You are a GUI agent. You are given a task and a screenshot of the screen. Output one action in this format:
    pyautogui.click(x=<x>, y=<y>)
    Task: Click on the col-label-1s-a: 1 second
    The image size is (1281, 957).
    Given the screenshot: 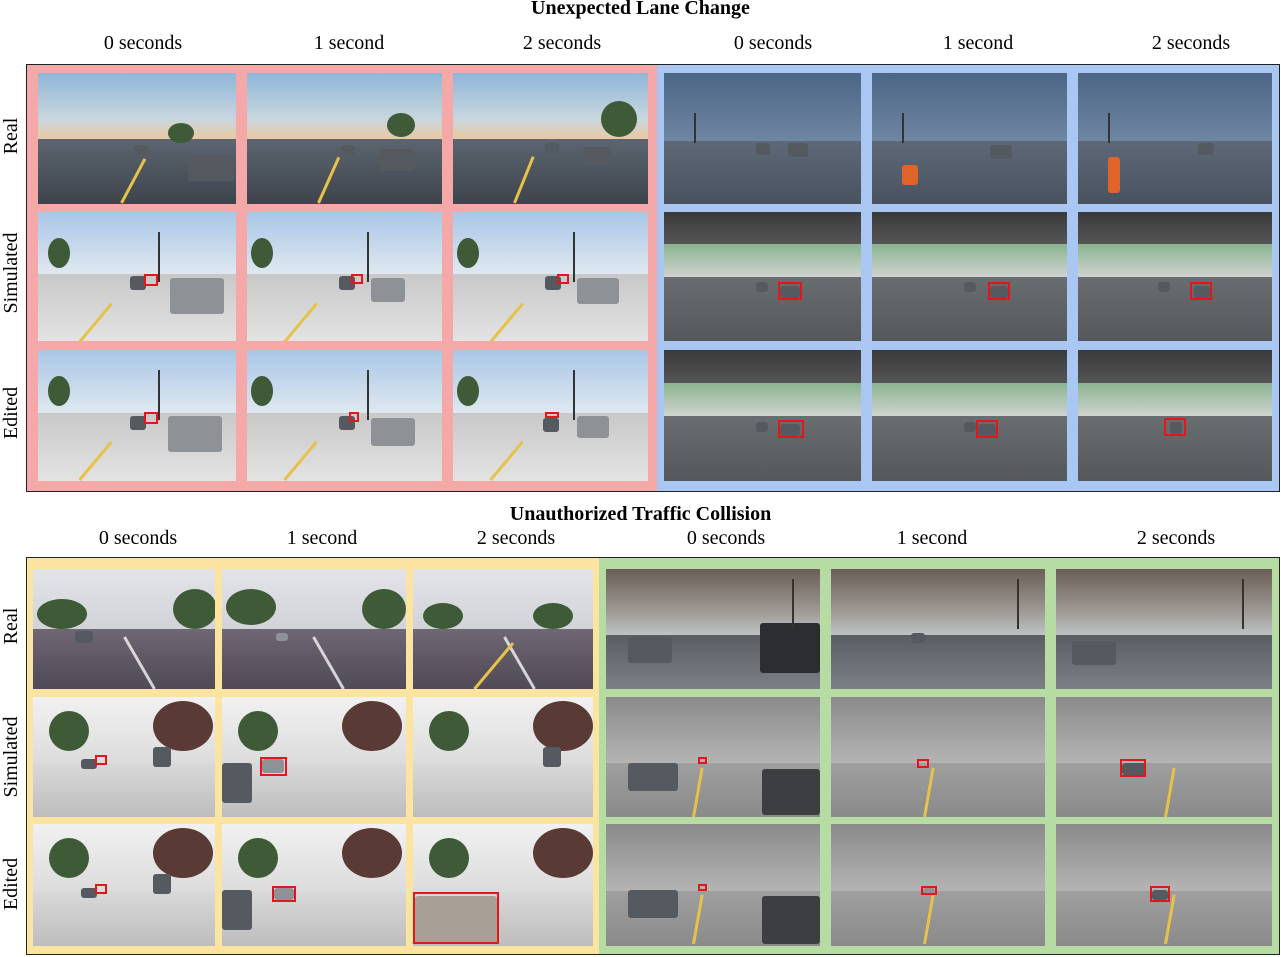 What is the action you would take?
    pyautogui.click(x=349, y=43)
    